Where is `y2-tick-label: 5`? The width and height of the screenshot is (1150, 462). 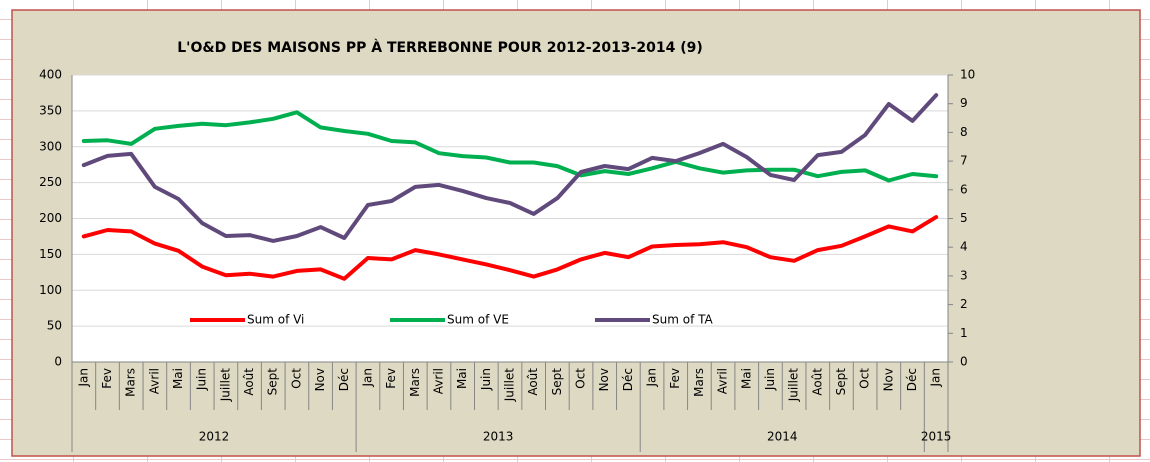
y2-tick-label: 5 is located at coordinates (964, 218).